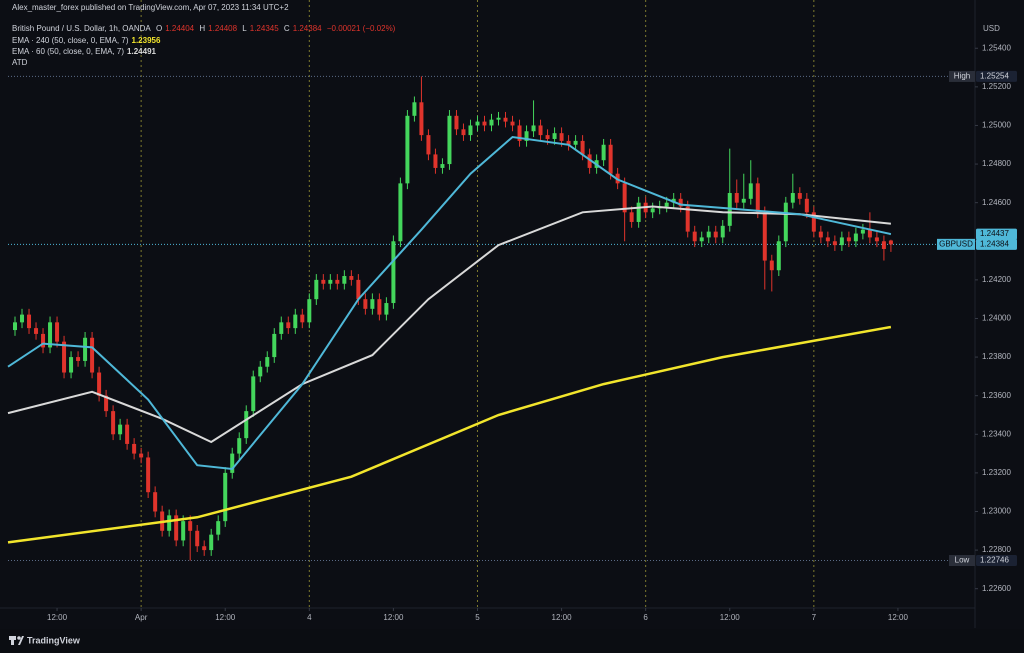  I want to click on y-tick-label: 1.23000, so click(996, 511).